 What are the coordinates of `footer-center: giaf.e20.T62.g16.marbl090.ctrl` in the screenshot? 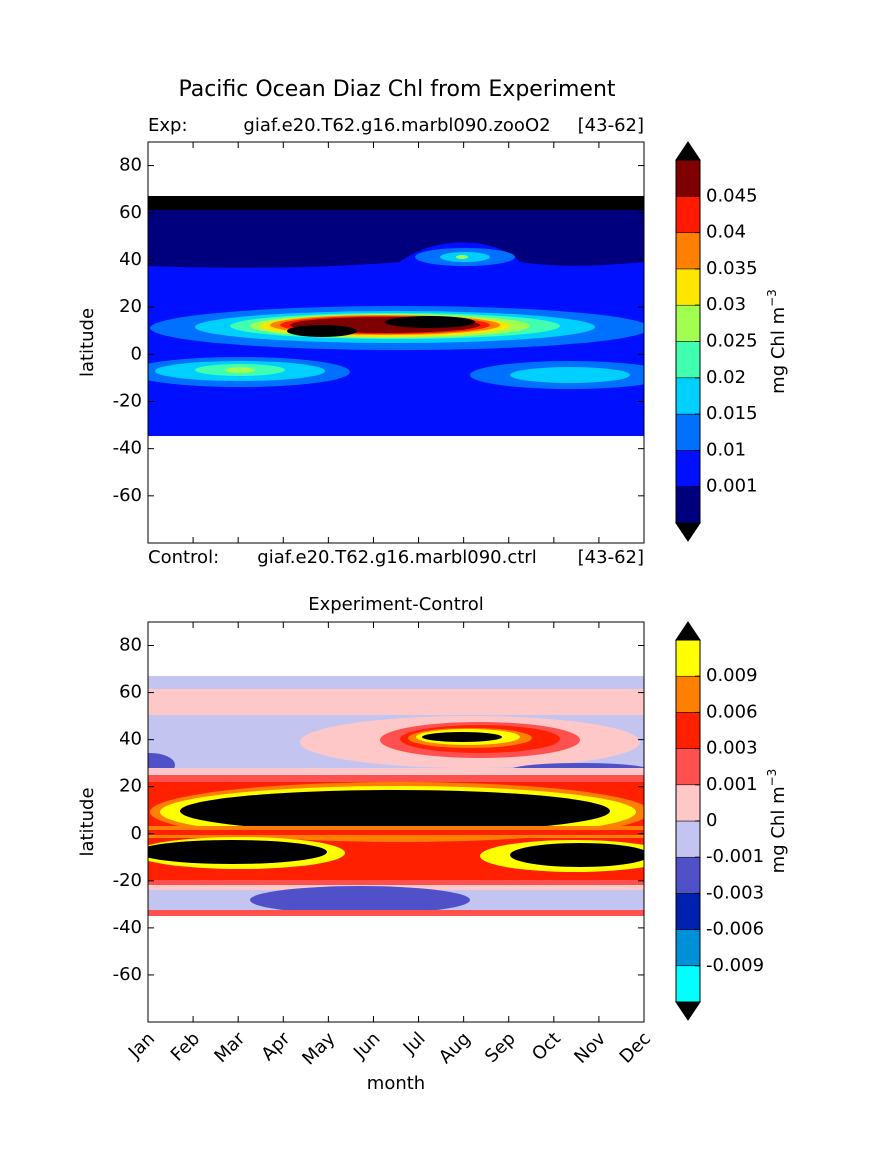 It's located at (396, 557).